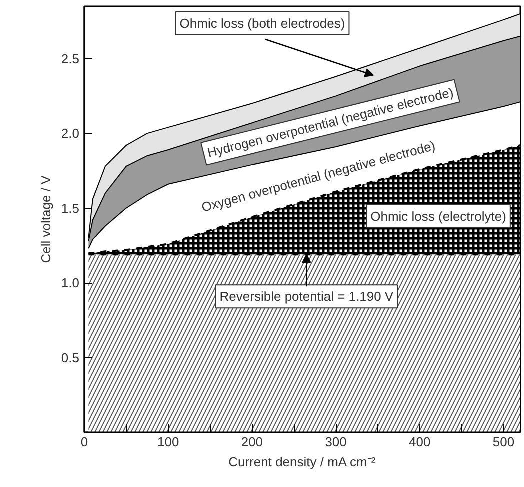  I want to click on y-axis-title: Cell voltage / V, so click(46, 219).